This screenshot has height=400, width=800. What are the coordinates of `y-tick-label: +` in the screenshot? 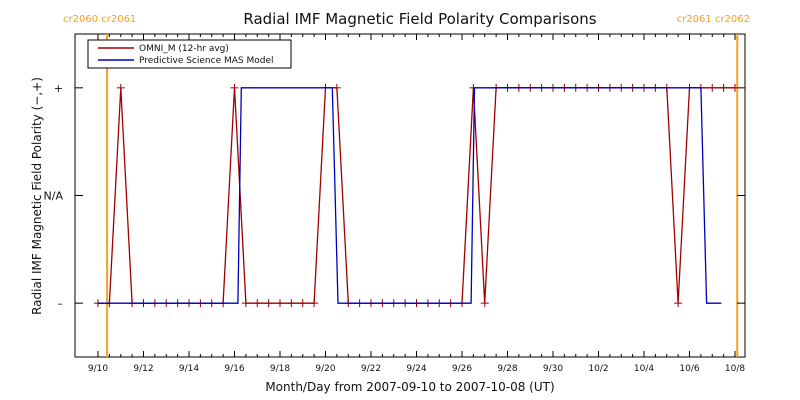 It's located at (58, 88).